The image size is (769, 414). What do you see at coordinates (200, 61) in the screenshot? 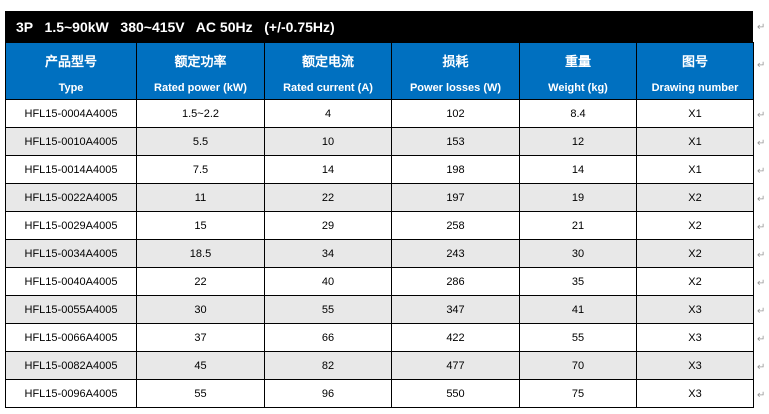
I see `column-header-cn: 额定功率` at bounding box center [200, 61].